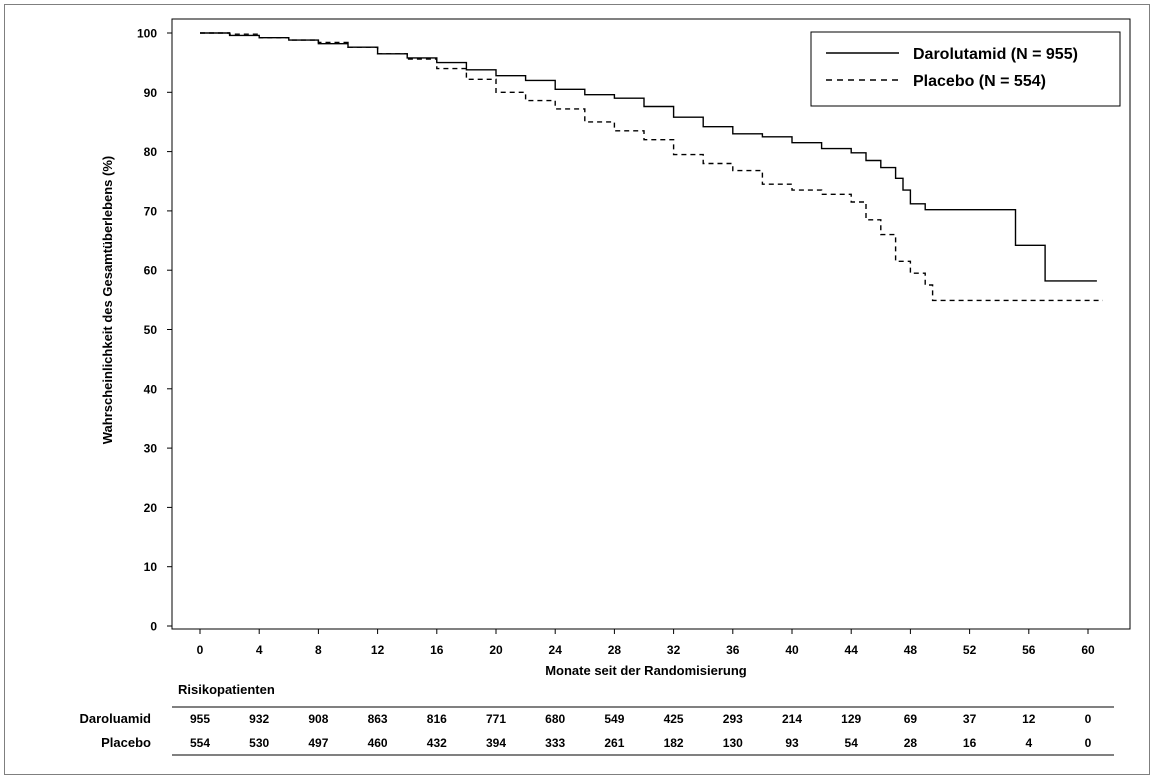 This screenshot has height=780, width=1155. I want to click on x-tick-label: 4, so click(259, 650).